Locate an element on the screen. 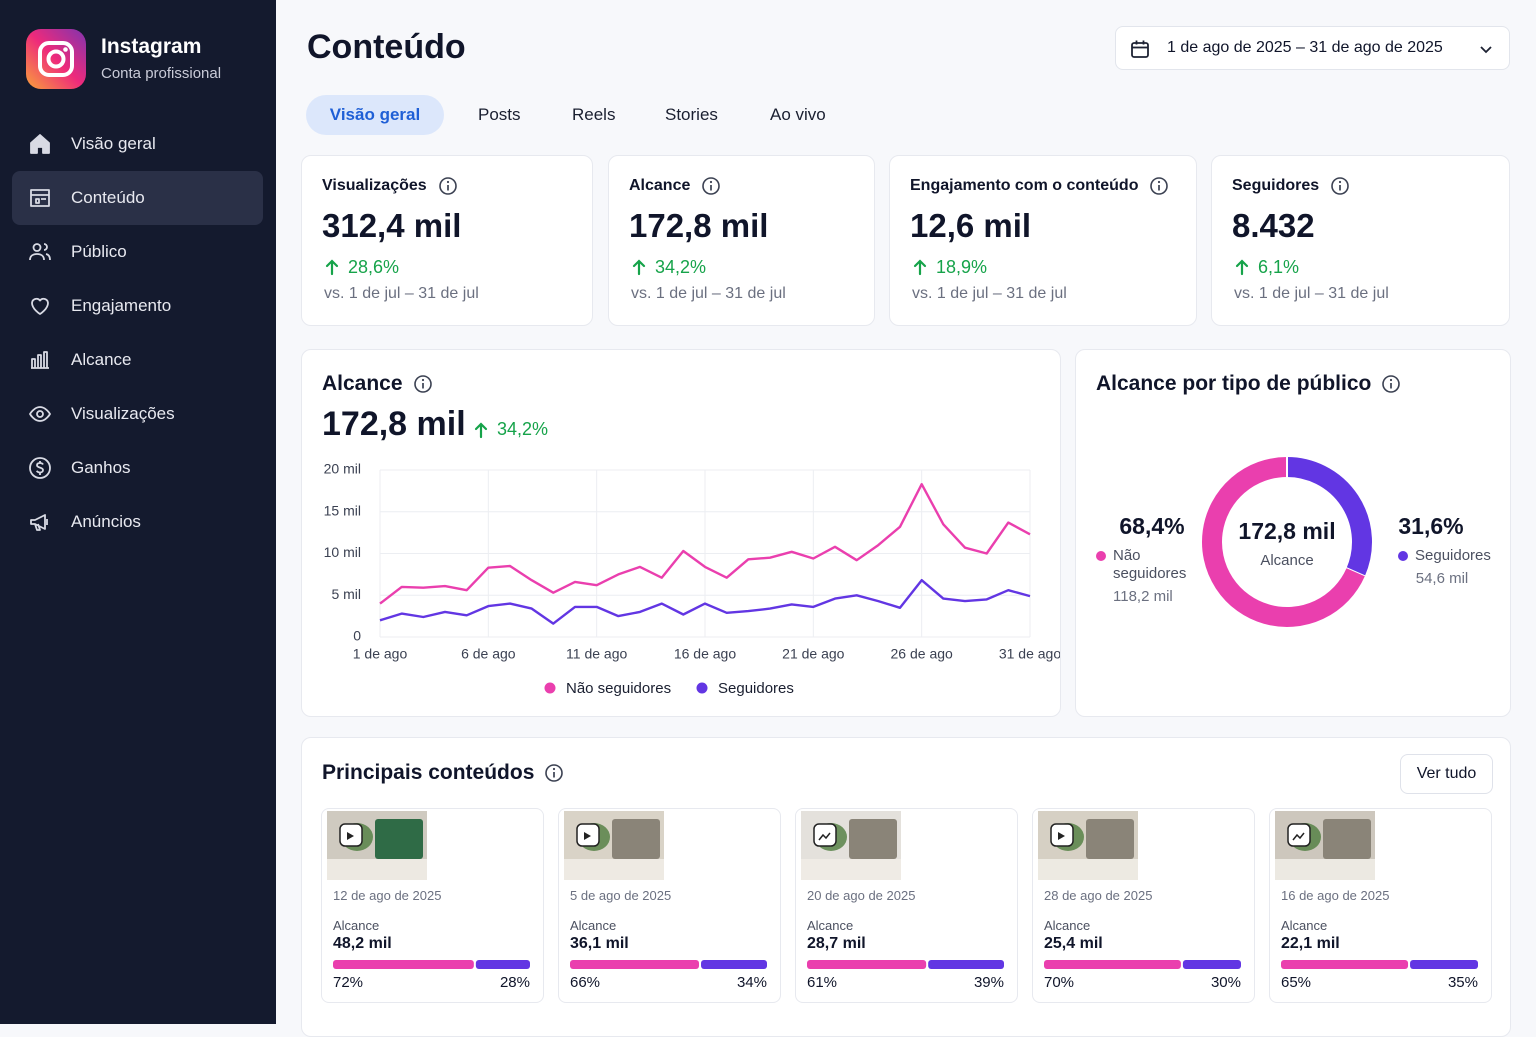 The height and width of the screenshot is (1037, 1536). content-date: 20 de ago de 2025 is located at coordinates (861, 895).